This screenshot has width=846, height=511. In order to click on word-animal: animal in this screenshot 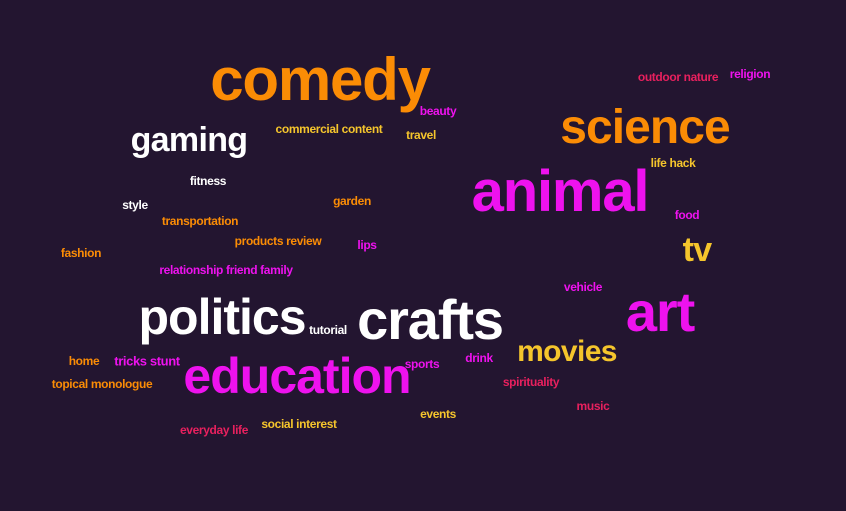, I will do `click(560, 191)`.